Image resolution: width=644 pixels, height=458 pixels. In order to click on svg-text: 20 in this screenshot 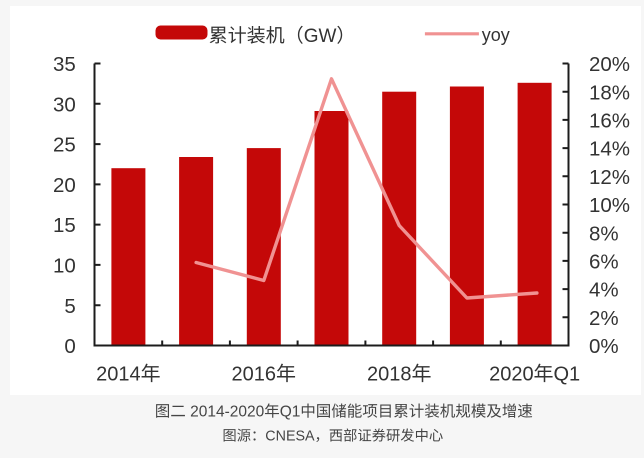, I will do `click(64, 185)`.